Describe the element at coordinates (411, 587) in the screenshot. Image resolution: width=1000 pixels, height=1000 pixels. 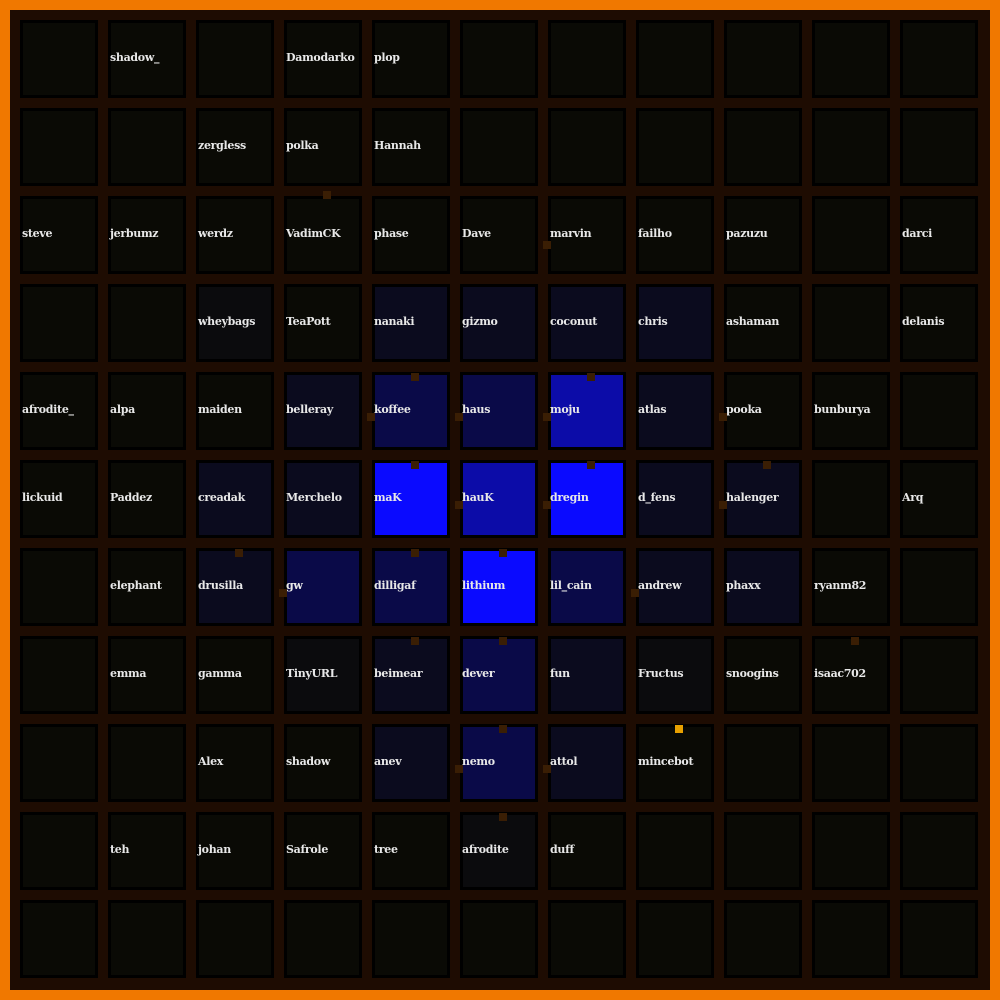
I see `player-cell-dilligaf: dilligaf` at that location.